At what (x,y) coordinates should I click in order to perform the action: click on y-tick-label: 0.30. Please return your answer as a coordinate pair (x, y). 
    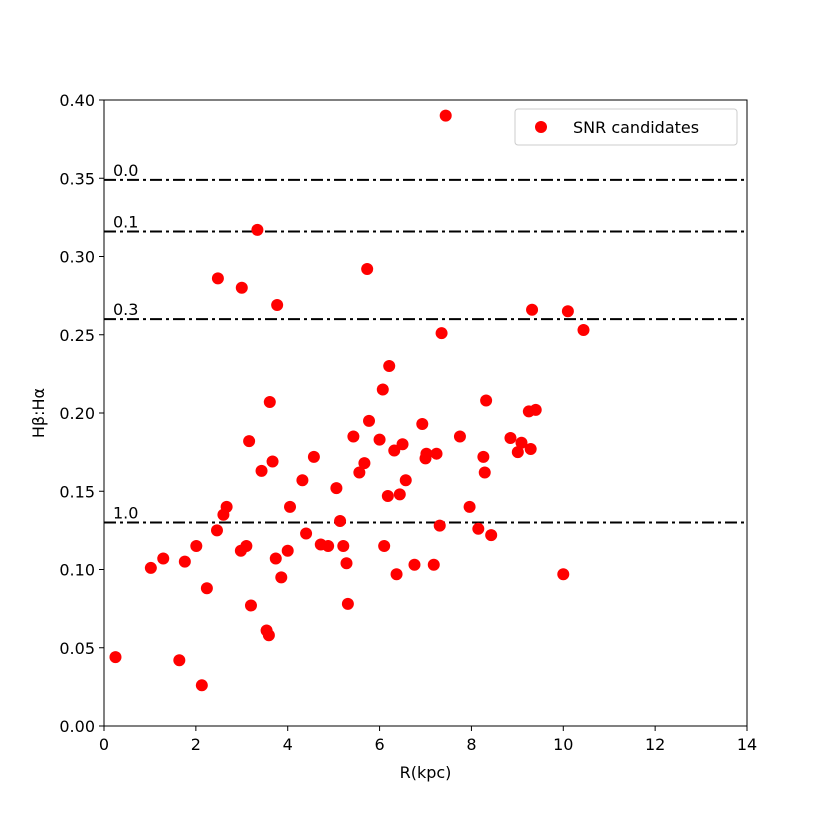
    Looking at the image, I should click on (77, 257).